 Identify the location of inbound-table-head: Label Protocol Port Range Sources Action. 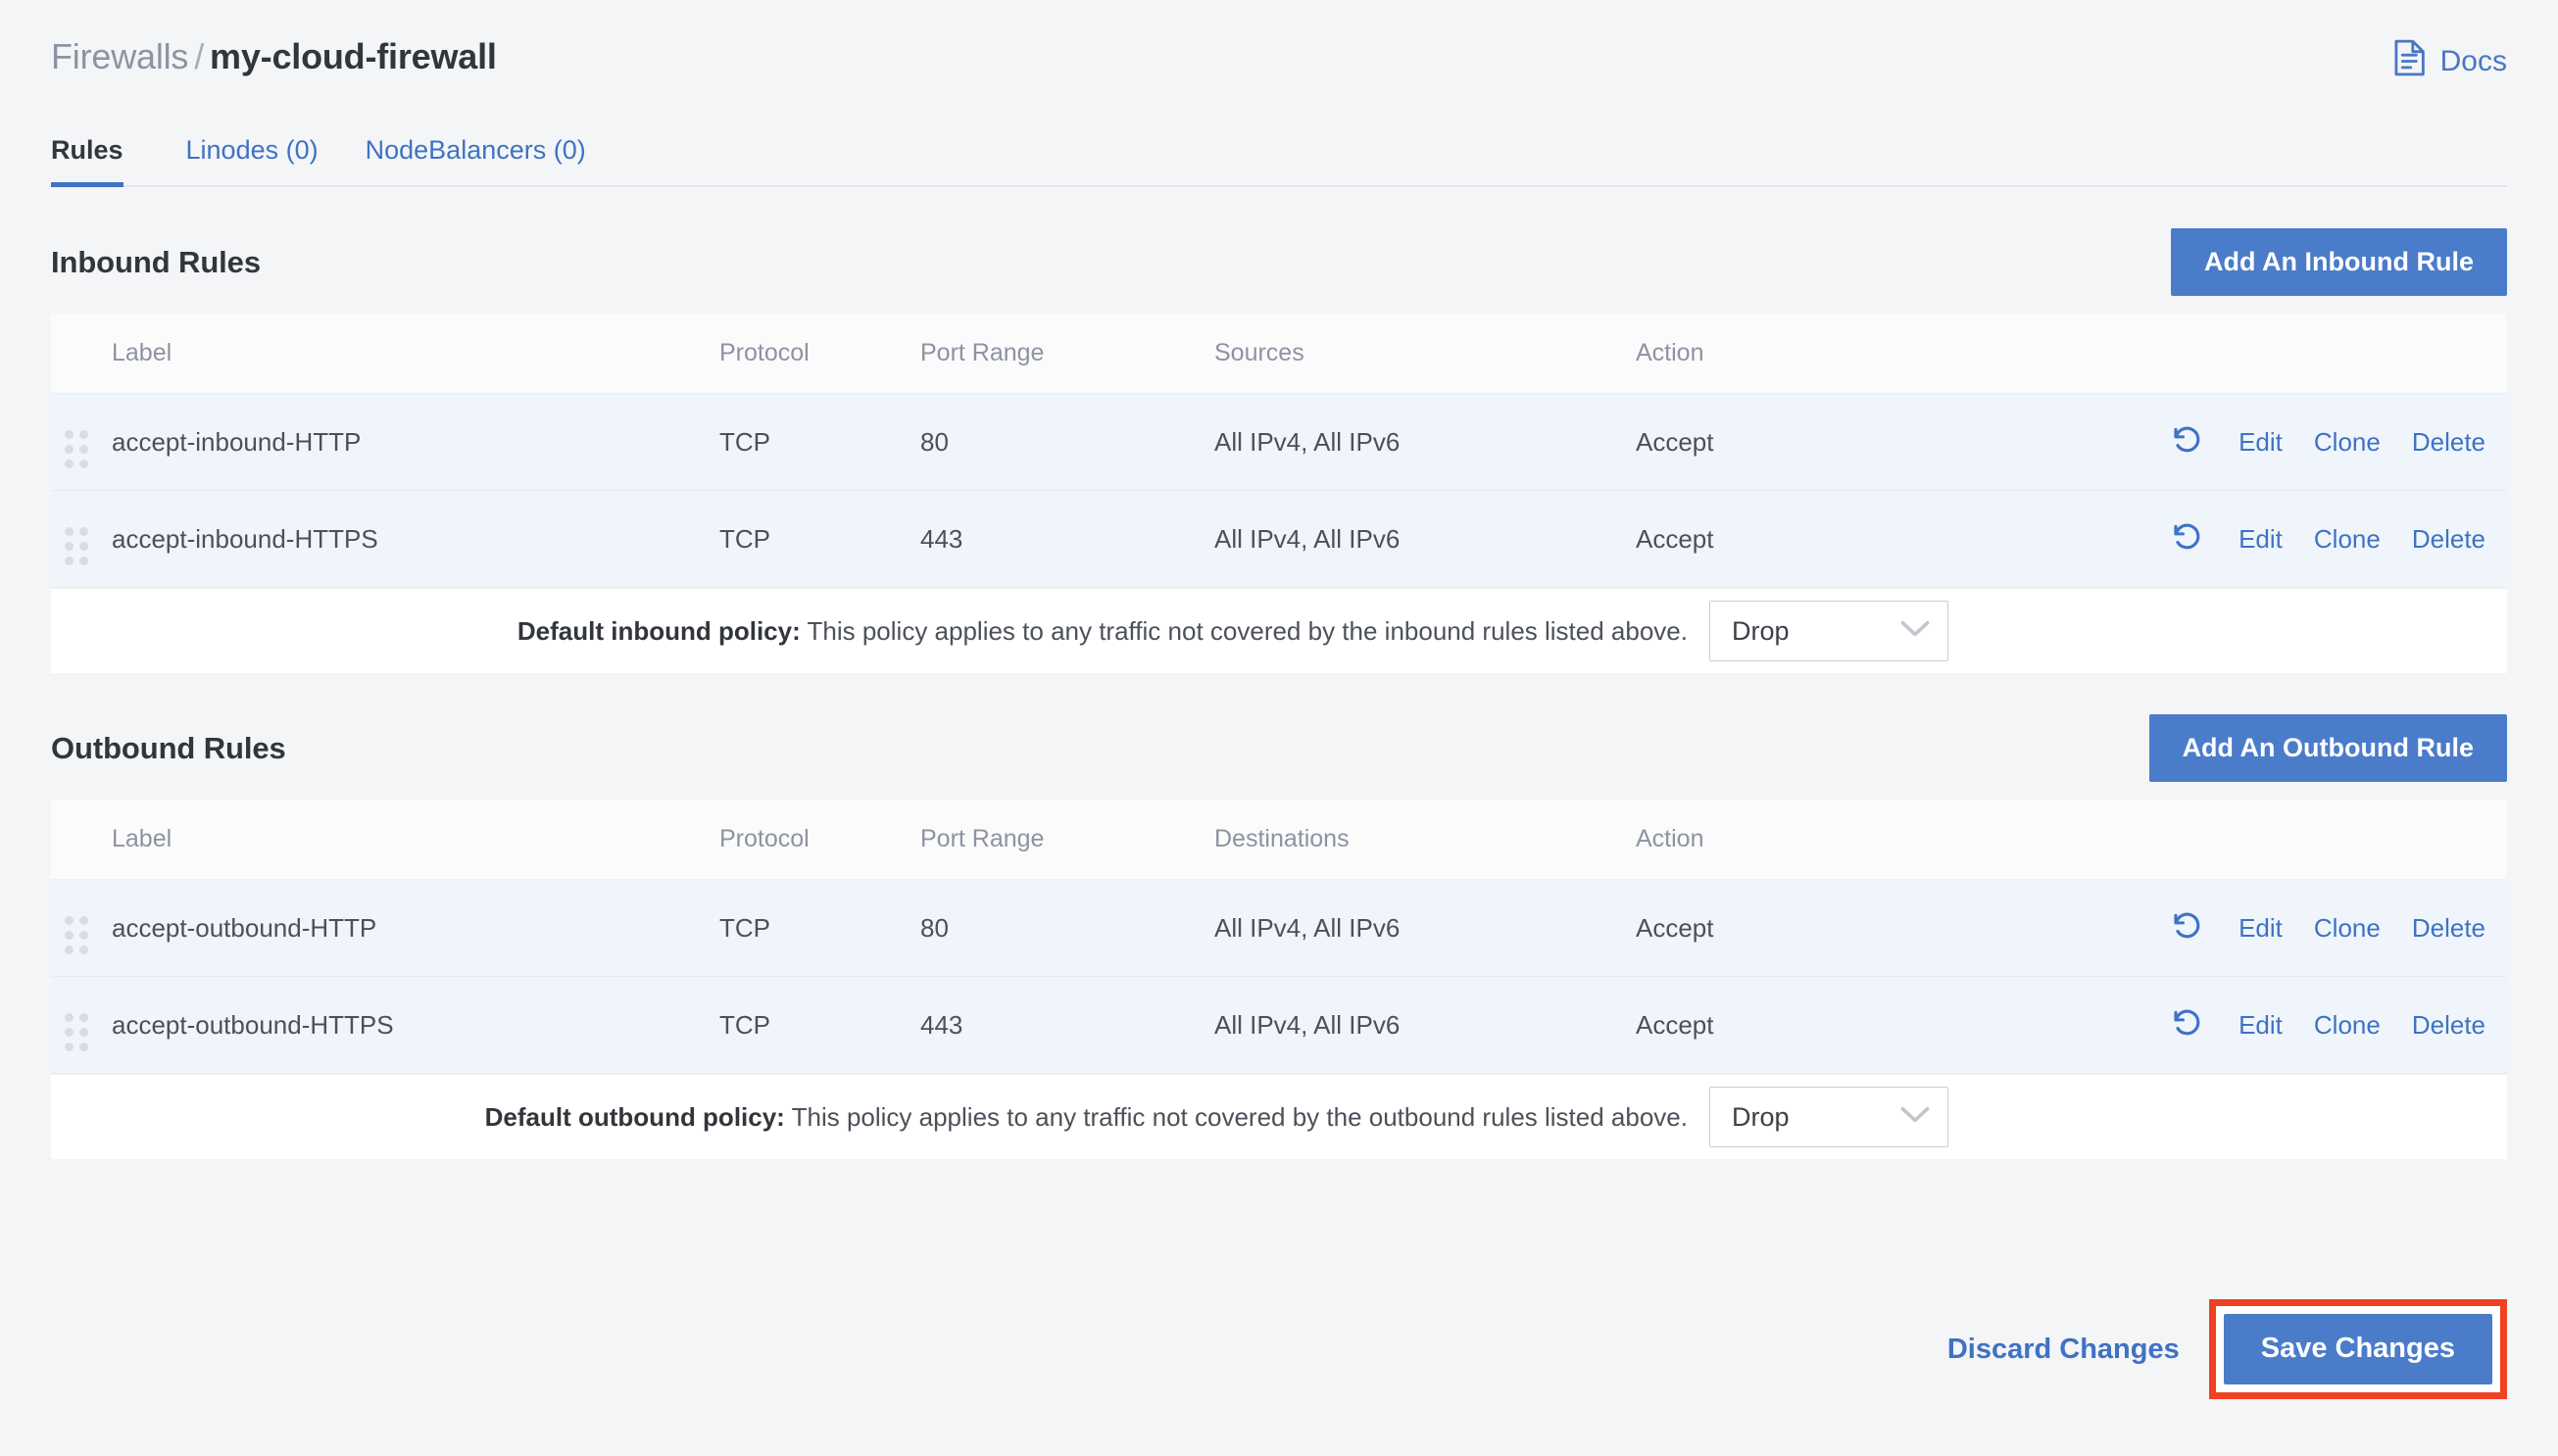
(1279, 354).